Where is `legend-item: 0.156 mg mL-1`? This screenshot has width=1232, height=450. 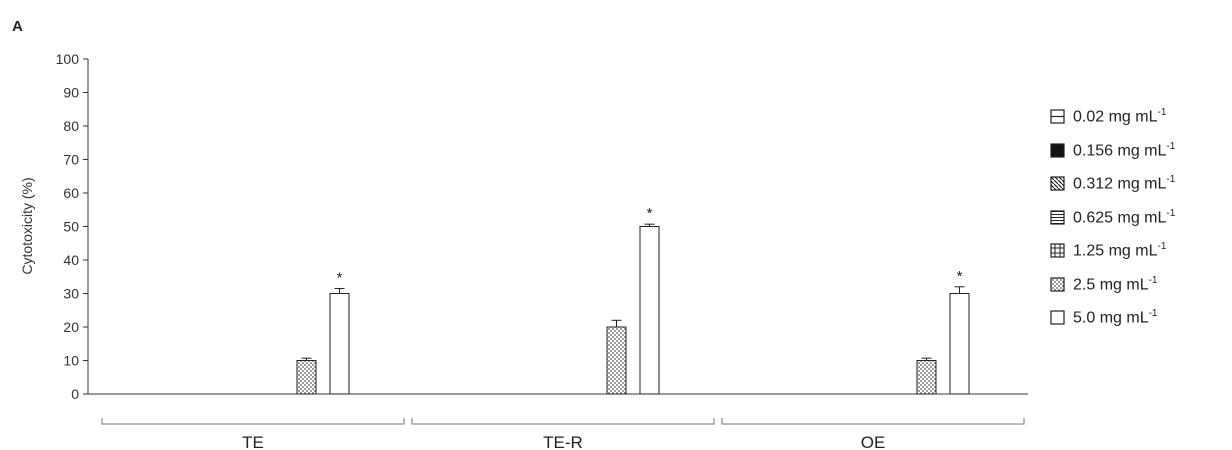
legend-item: 0.156 mg mL-1 is located at coordinates (1112, 151).